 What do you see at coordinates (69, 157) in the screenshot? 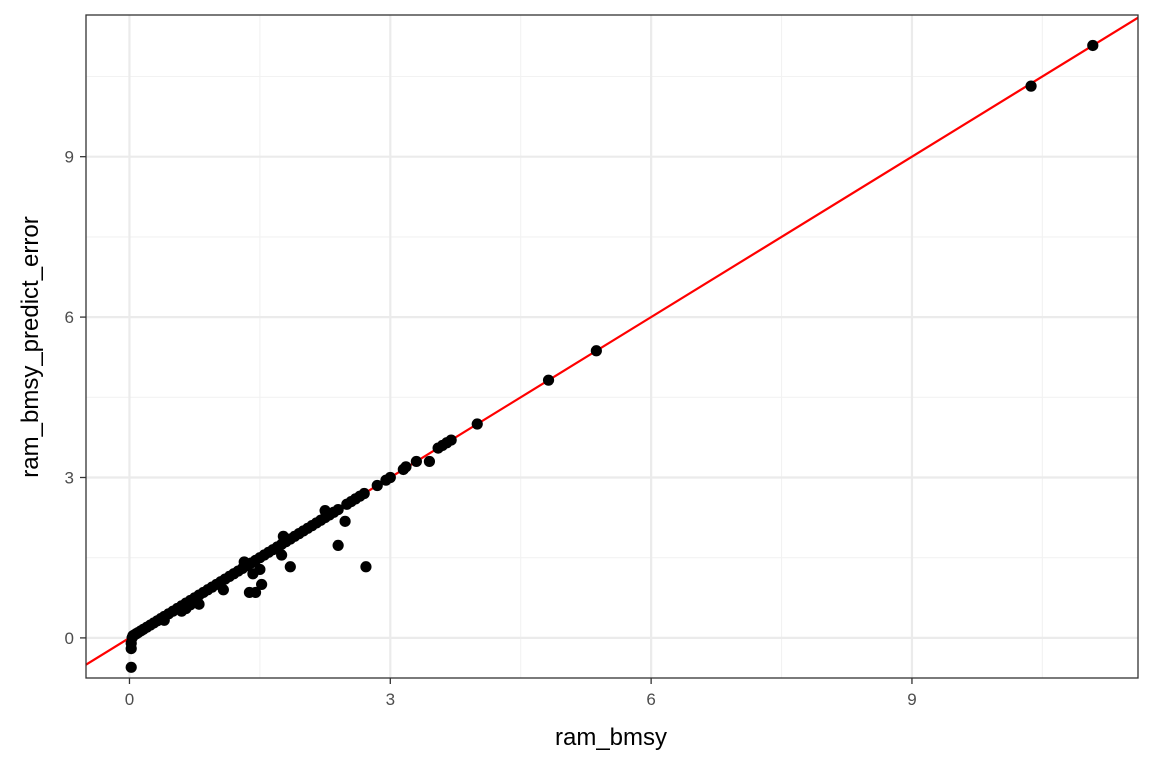
I see `y-tick-label: 9` at bounding box center [69, 157].